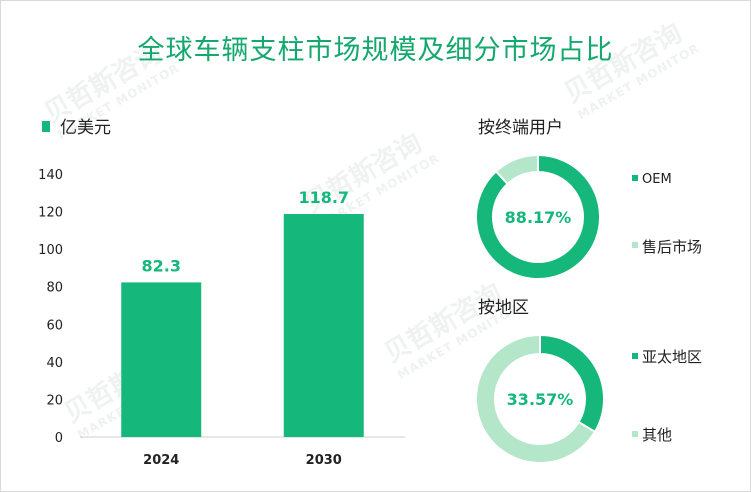 This screenshot has width=751, height=492. I want to click on bar-value-label: 82.3, so click(161, 265).